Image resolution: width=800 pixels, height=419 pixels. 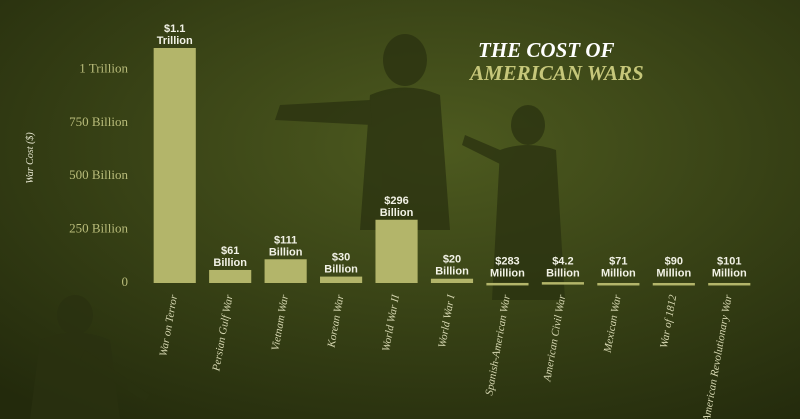 I want to click on value-label: $111 Billion, so click(x=286, y=246).